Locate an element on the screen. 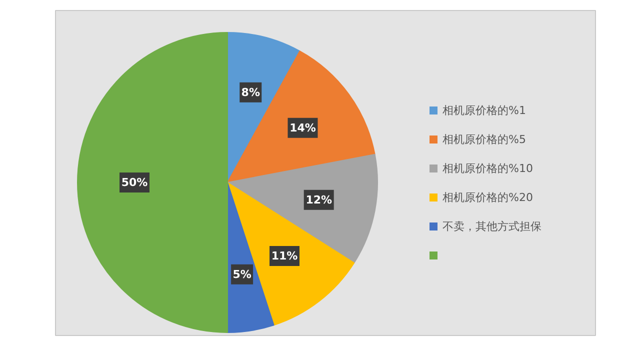  legend-label: 相机原价格的%1 is located at coordinates (484, 110).